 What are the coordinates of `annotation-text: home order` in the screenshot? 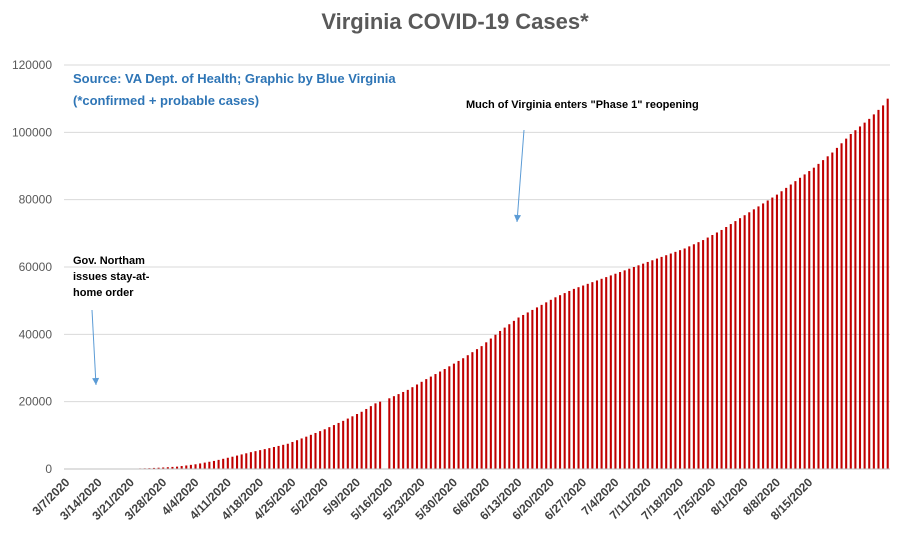 It's located at (103, 293).